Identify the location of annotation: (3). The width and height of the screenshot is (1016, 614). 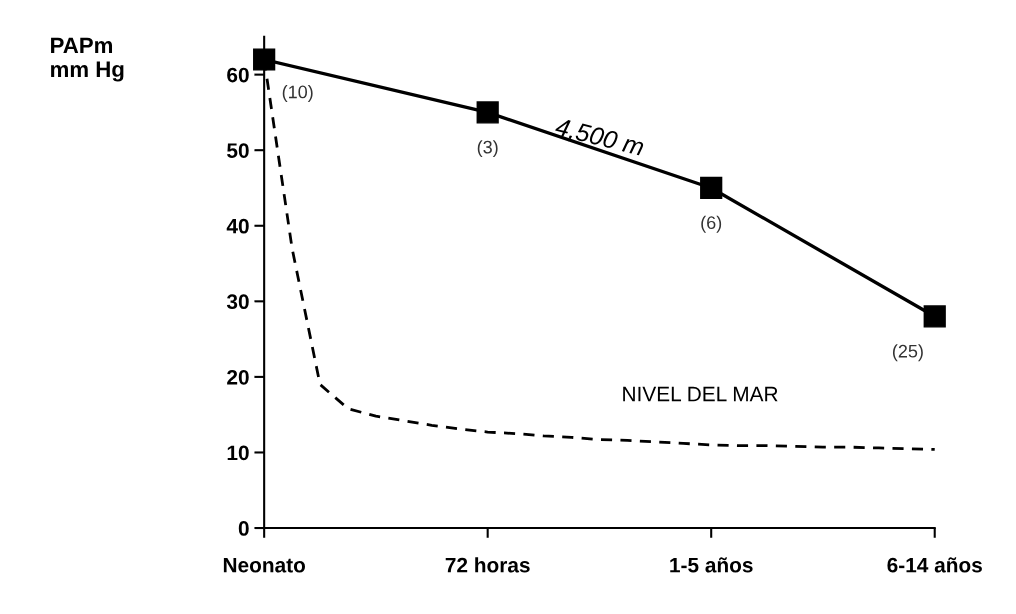
(487, 149).